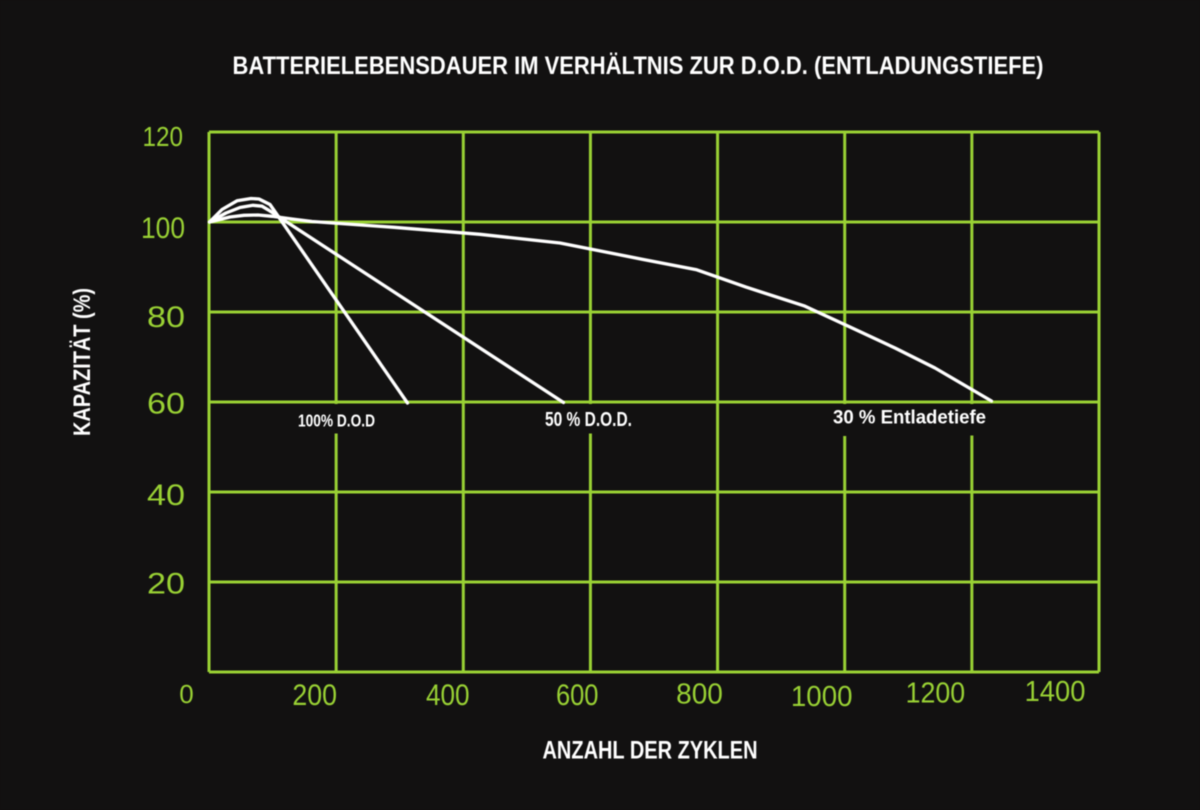 This screenshot has height=810, width=1200. Describe the element at coordinates (166, 584) in the screenshot. I see `svg-text: 20` at that location.